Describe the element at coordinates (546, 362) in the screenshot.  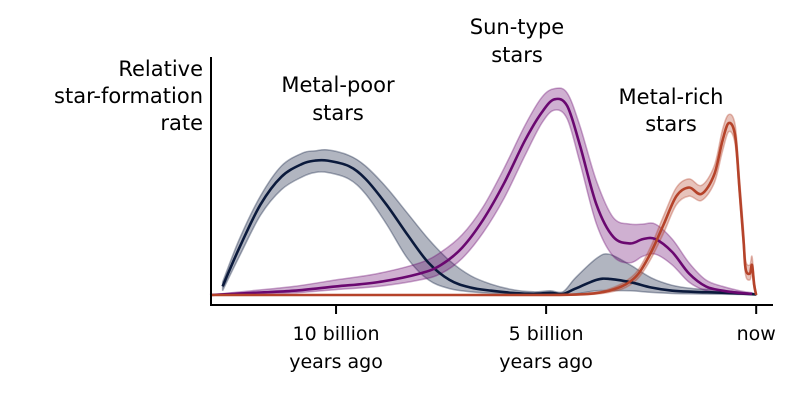
I see `x-tick-label-1-line-2: years ago` at that location.